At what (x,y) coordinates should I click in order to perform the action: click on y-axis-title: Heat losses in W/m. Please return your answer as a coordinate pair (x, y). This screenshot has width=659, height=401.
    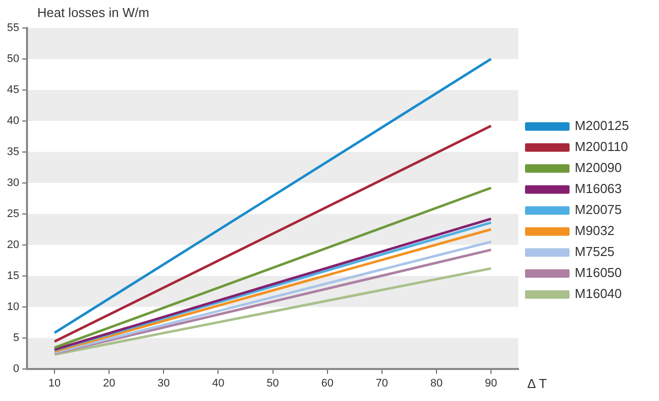
    Looking at the image, I should click on (93, 12).